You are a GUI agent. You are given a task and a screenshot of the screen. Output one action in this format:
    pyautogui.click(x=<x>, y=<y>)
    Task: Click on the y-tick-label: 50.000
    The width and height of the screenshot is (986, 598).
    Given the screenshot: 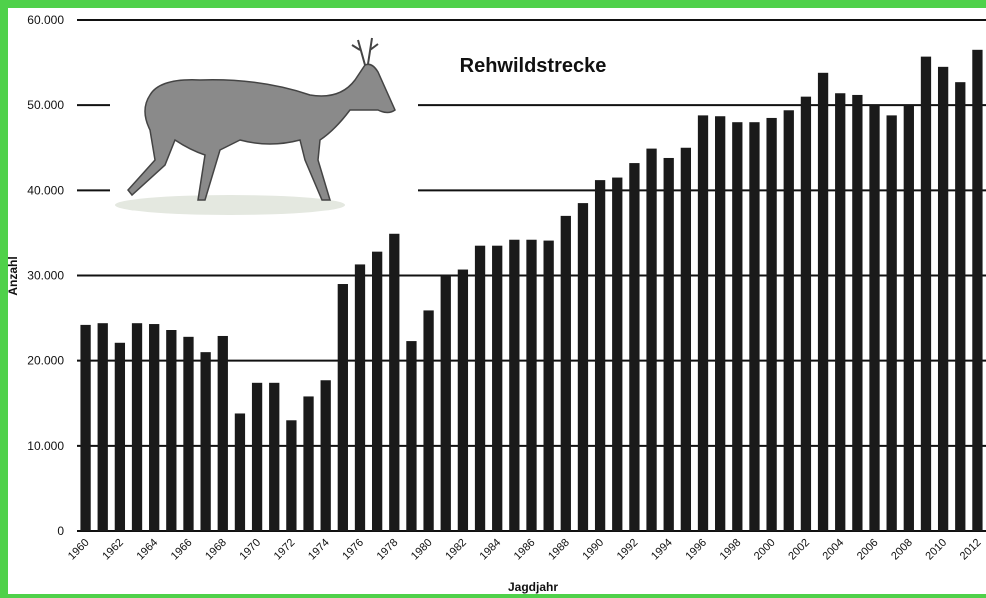 What is the action you would take?
    pyautogui.click(x=45, y=105)
    